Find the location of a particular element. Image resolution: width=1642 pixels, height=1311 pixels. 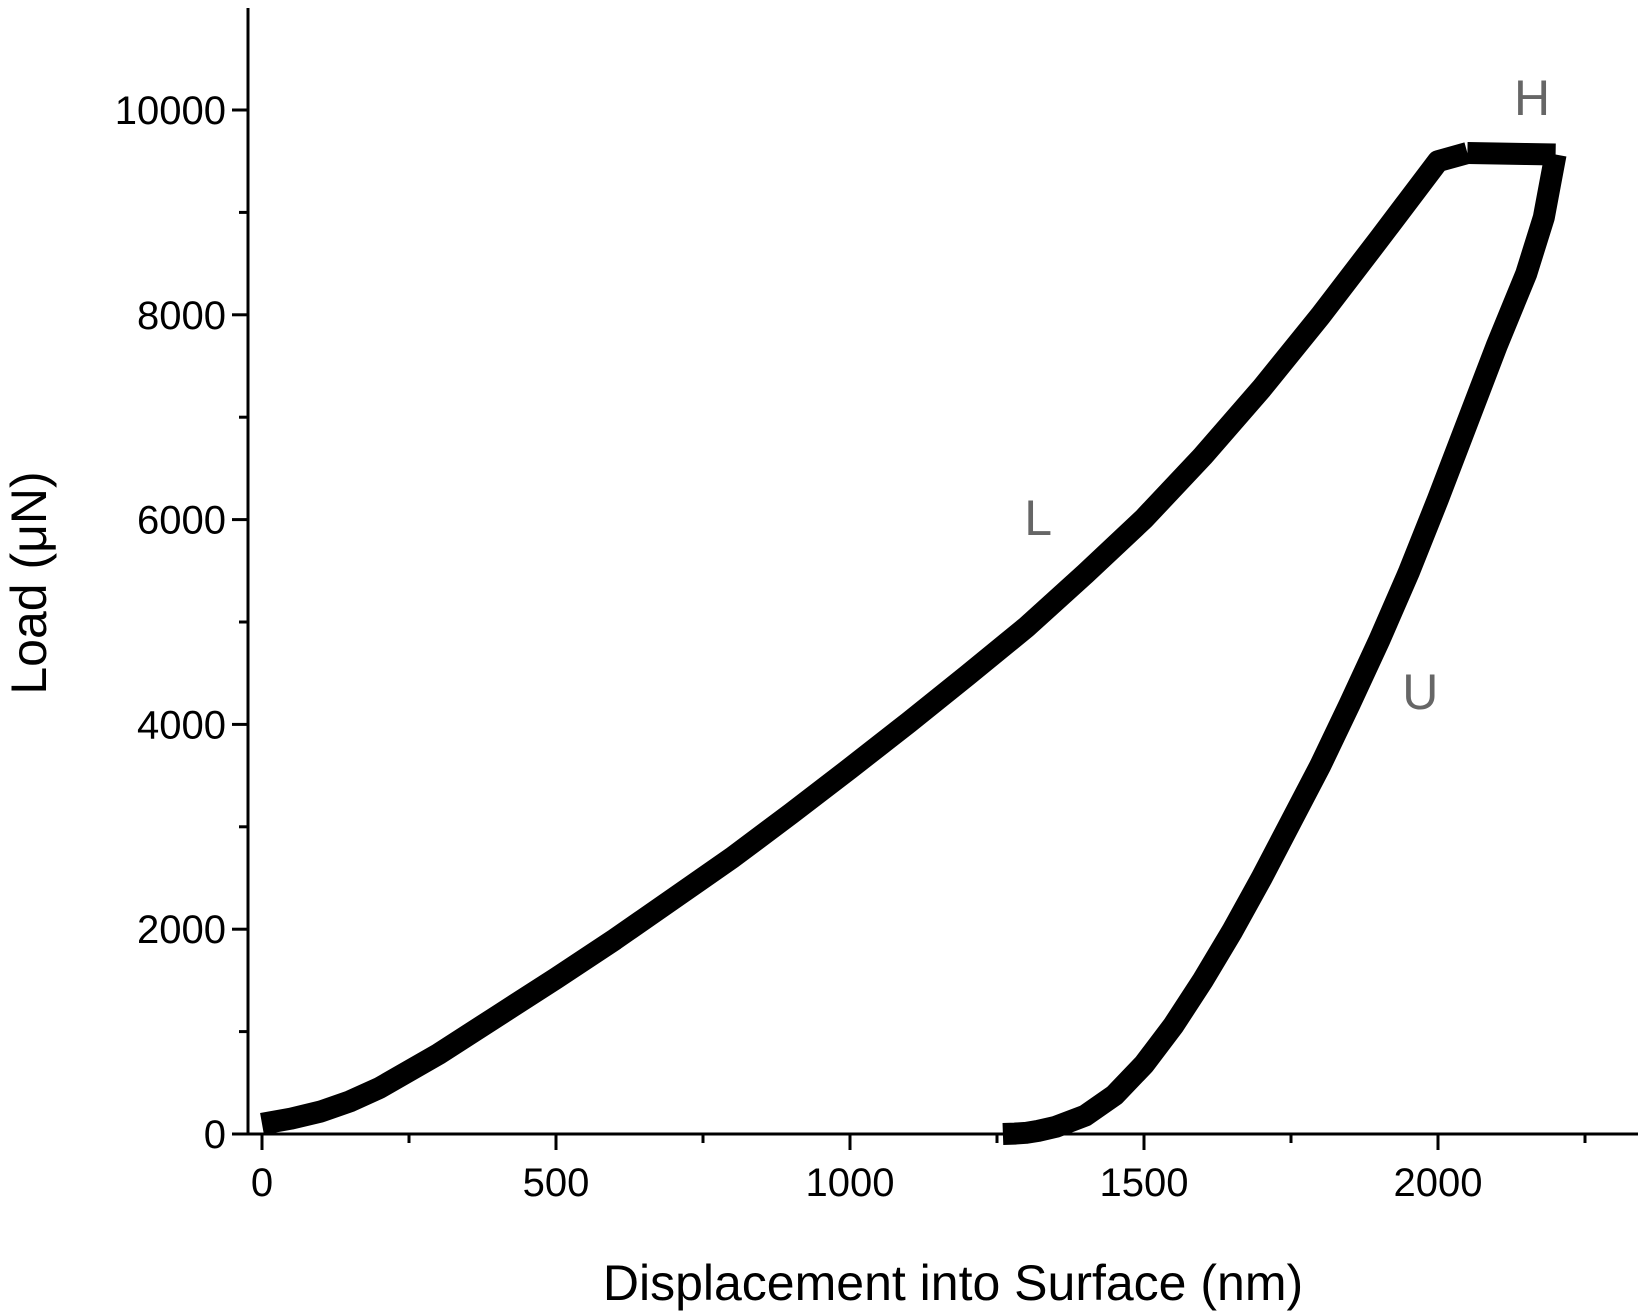

x-axis-title: Displacement into Surface (nm) is located at coordinates (953, 1283).